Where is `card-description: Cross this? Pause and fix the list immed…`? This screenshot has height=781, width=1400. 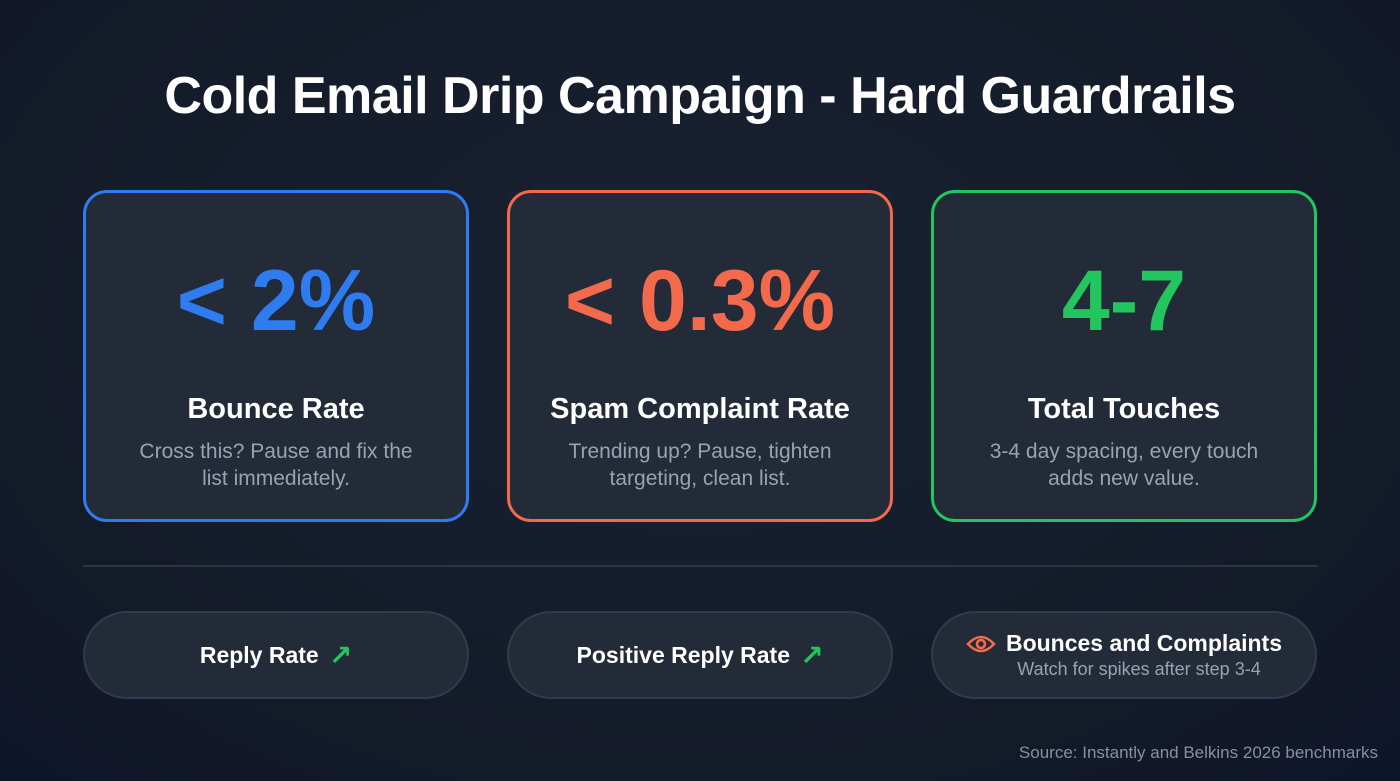
card-description: Cross this? Pause and fix the list immed… is located at coordinates (276, 465).